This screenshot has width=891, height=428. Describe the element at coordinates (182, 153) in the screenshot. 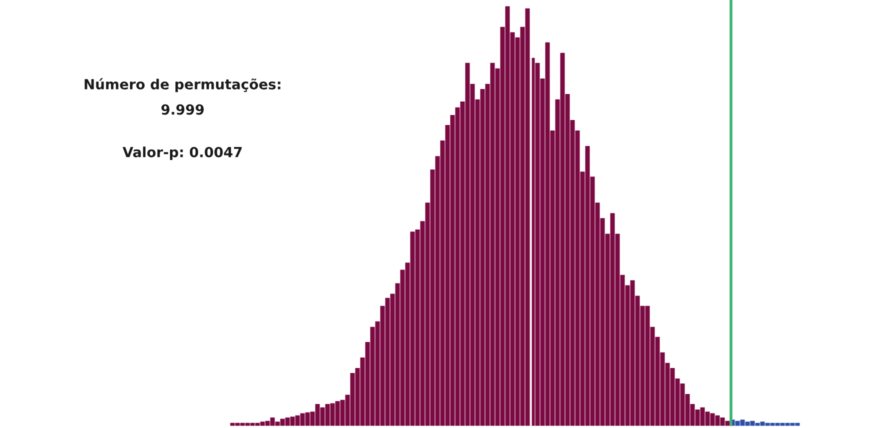

I see `annotation: Valor-p: 0.0047` at that location.